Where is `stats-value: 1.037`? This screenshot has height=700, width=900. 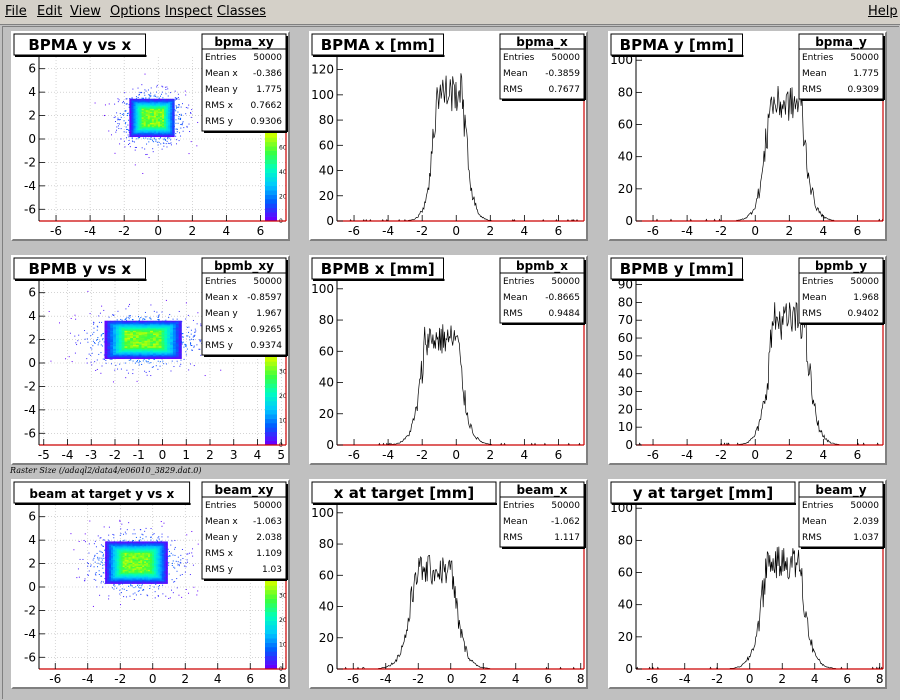
stats-value: 1.037 is located at coordinates (866, 538).